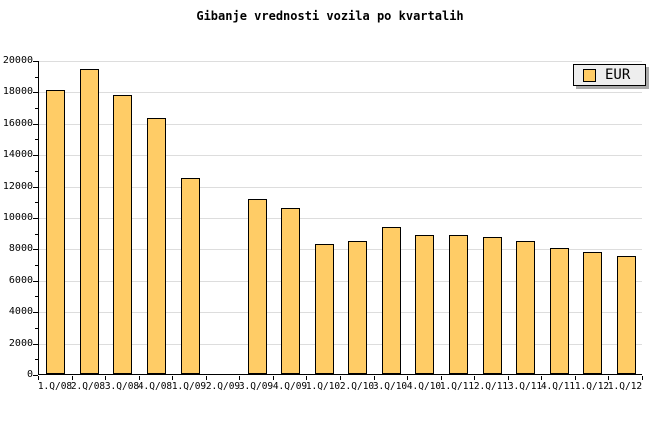 This screenshot has width=660, height=440. What do you see at coordinates (155, 386) in the screenshot?
I see `x-axis-label: 4.Q/08` at bounding box center [155, 386].